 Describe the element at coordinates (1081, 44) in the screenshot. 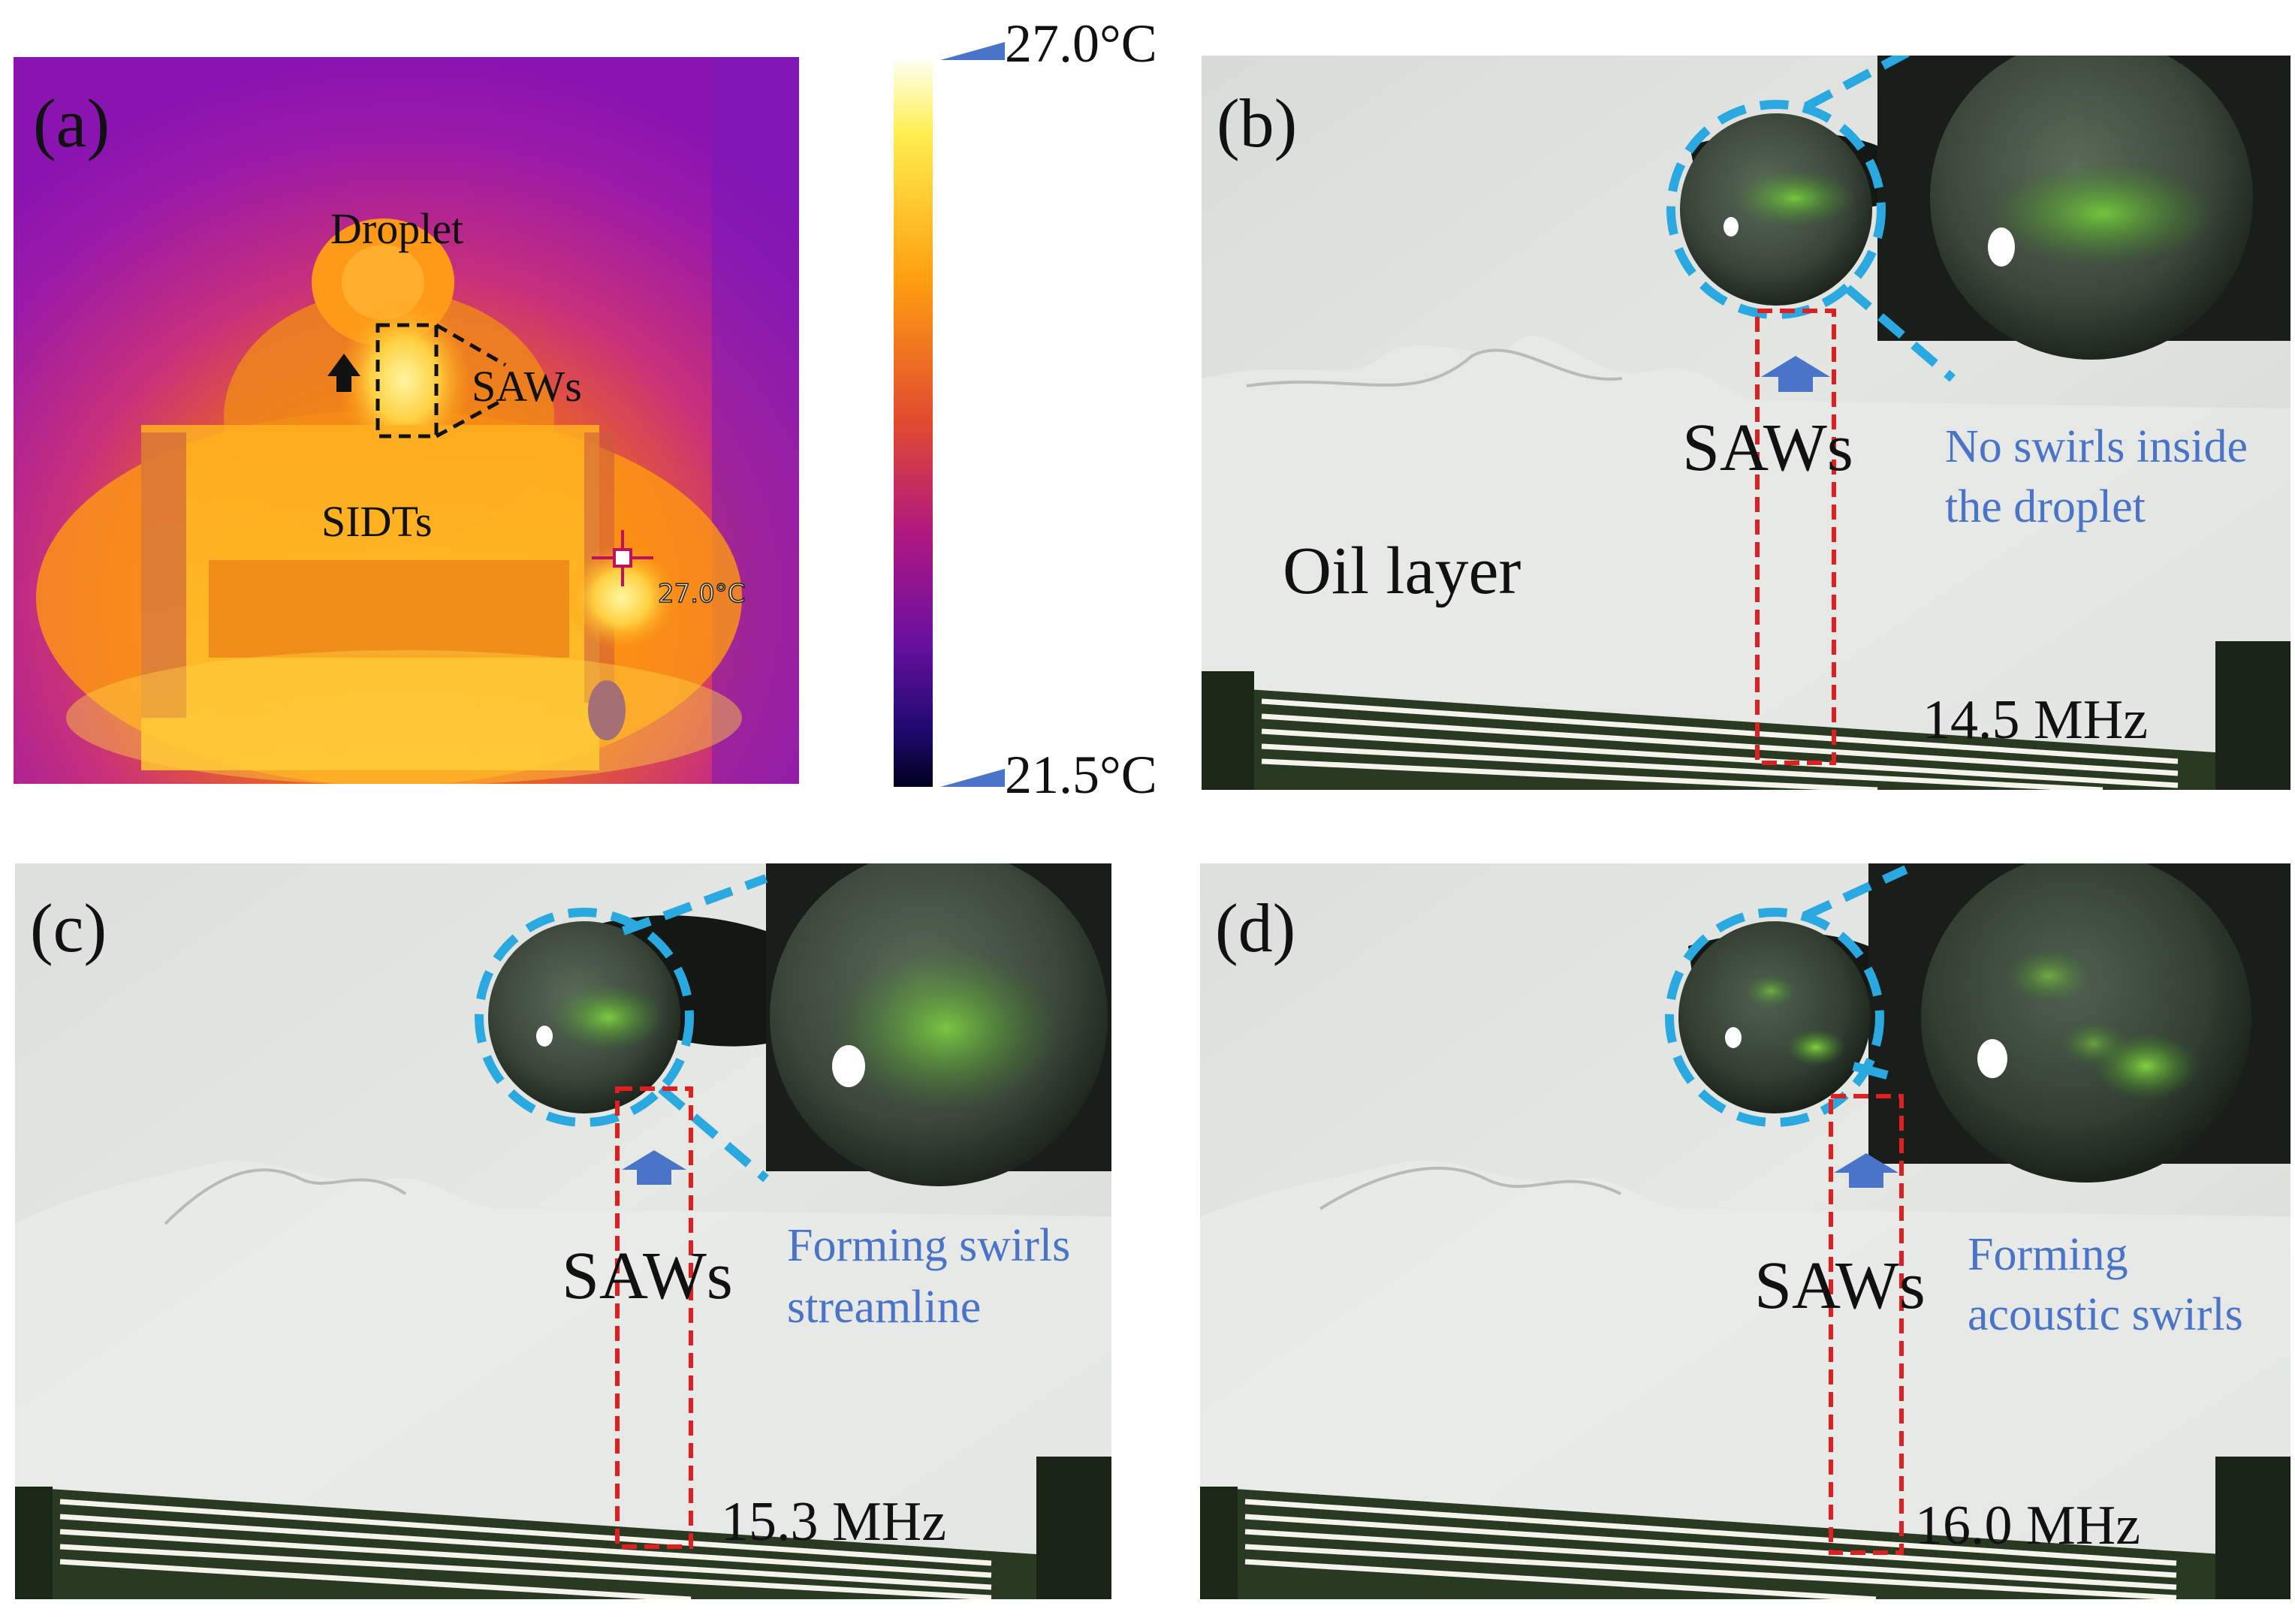

I see `colorbar-max-label: 27.0°C` at that location.